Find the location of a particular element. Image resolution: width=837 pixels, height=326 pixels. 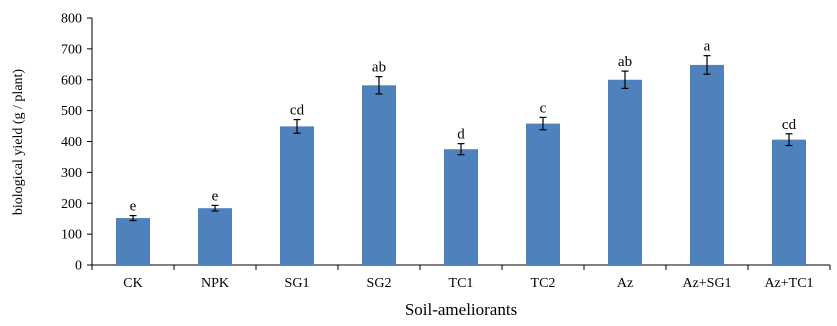

y-axis-title: biological yield (g / plant) is located at coordinates (18, 142).